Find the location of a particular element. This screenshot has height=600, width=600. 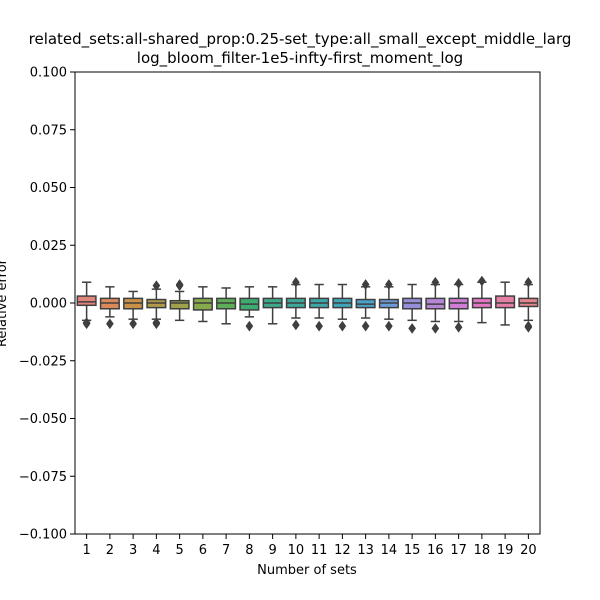

boxes-layer is located at coordinates (307, 304).